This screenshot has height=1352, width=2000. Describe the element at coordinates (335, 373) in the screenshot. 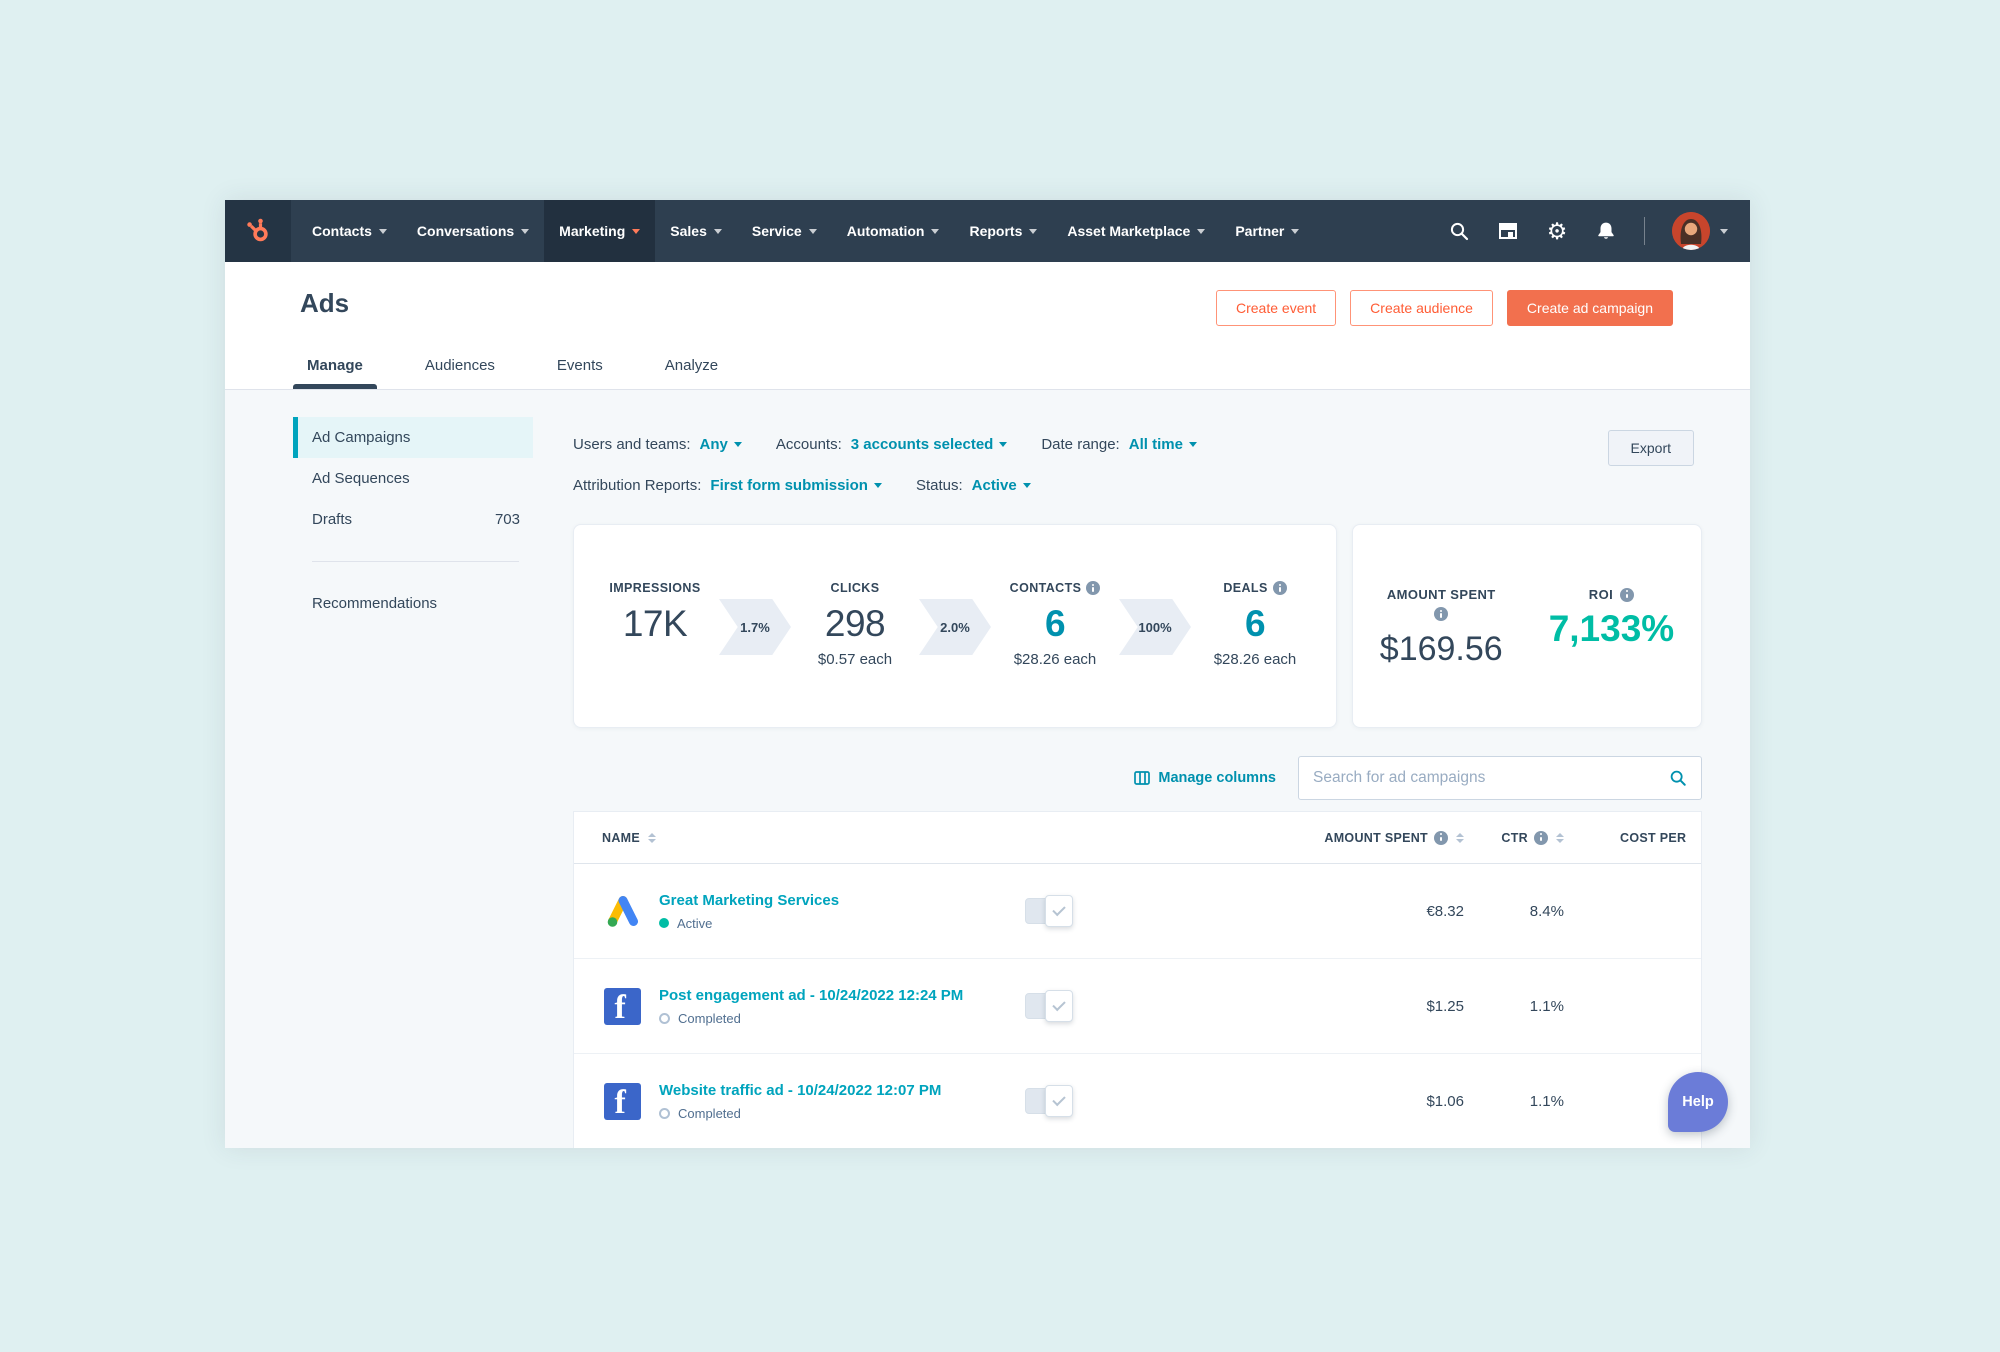

I see `tab-manage: Manage` at that location.